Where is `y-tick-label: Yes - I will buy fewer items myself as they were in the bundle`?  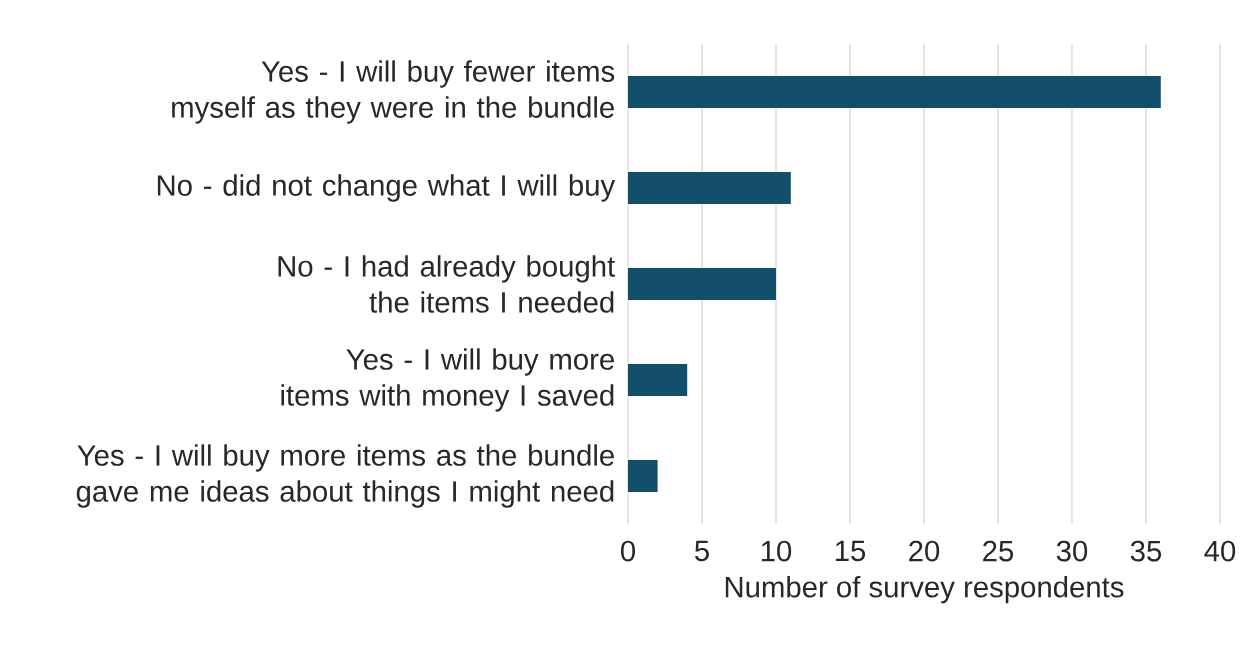 y-tick-label: Yes - I will buy fewer items myself as they were in the bundle is located at coordinates (393, 92).